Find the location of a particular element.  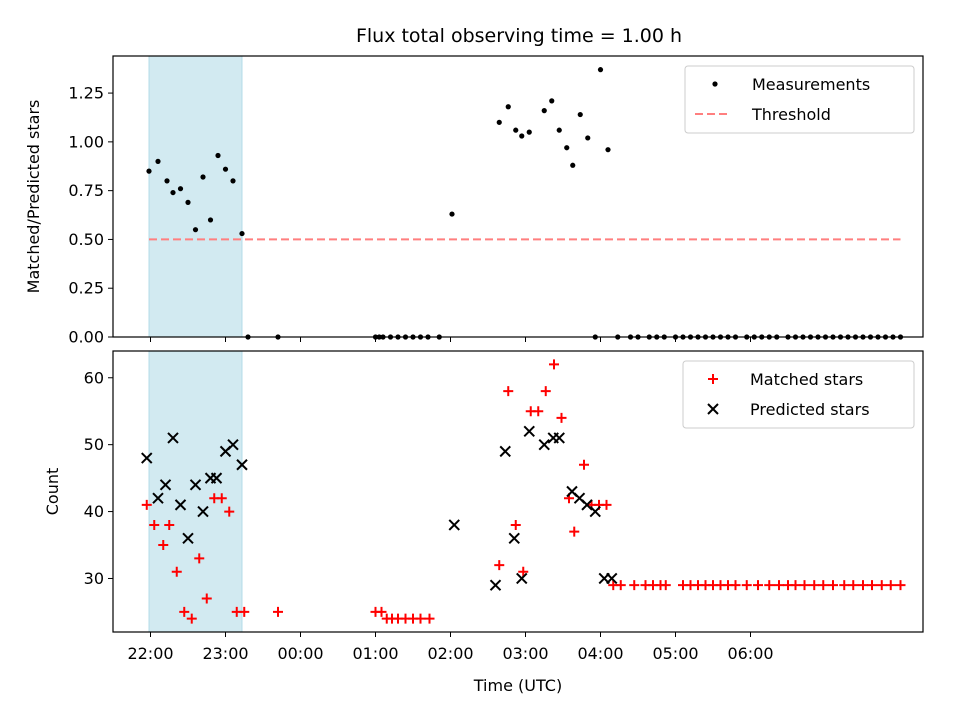

x-tick-label: 04:00 is located at coordinates (600, 653).